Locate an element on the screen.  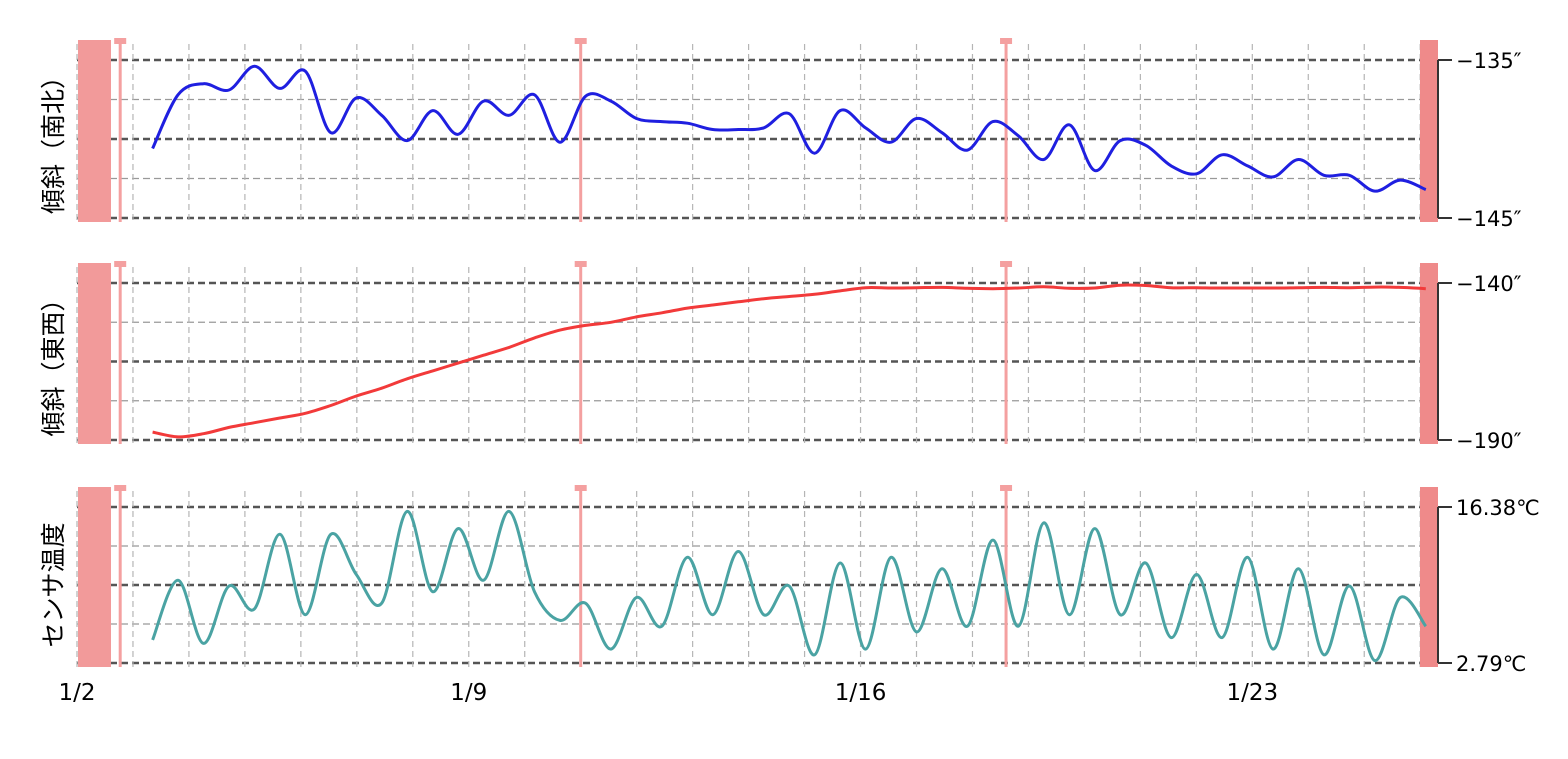
y-tick-label: 16.38℃ is located at coordinates (1498, 508).